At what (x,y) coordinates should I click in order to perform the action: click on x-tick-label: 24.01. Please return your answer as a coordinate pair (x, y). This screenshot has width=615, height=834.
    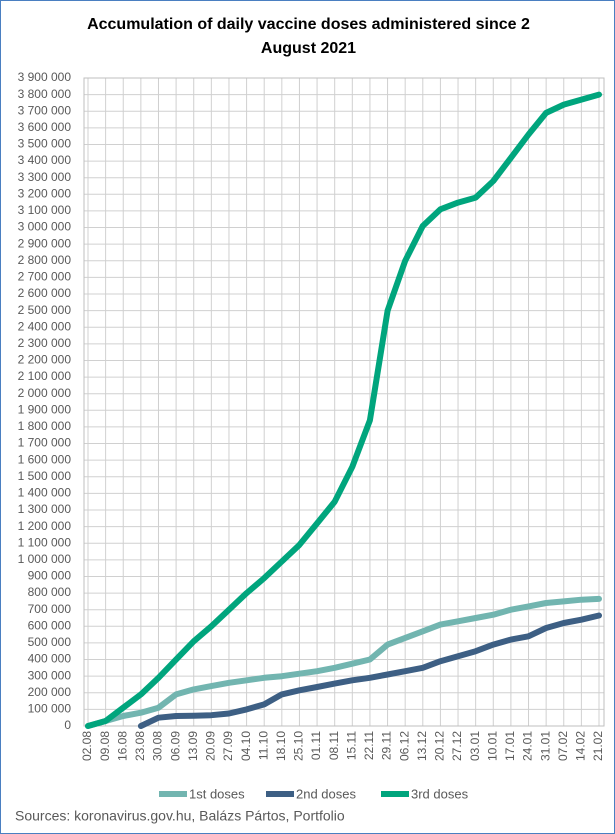
    Looking at the image, I should click on (528, 746).